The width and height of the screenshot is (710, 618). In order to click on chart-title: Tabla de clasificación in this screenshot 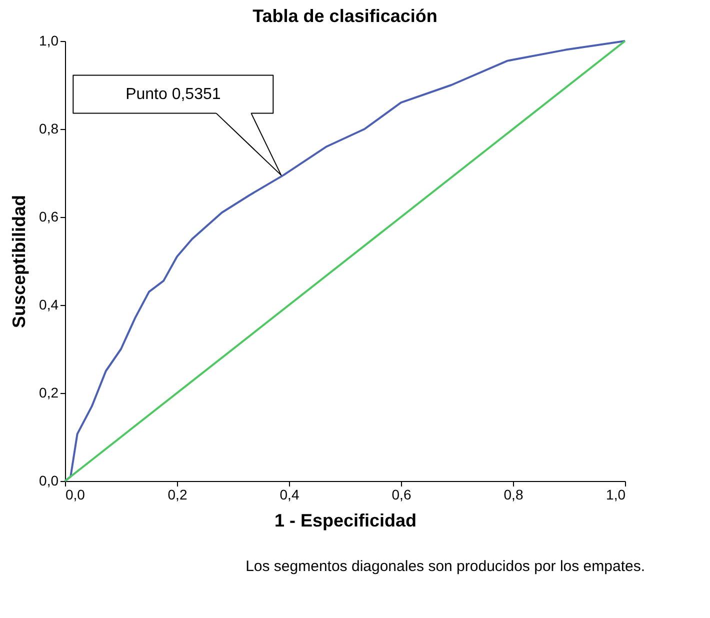, I will do `click(345, 16)`.